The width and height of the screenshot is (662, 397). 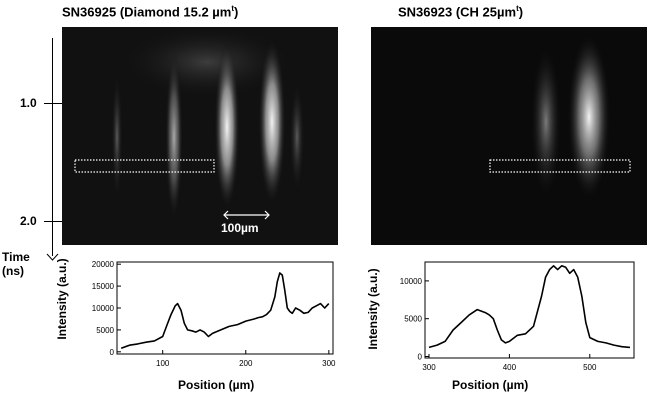 I want to click on y-tick-label-3: 15000, so click(x=103, y=286).